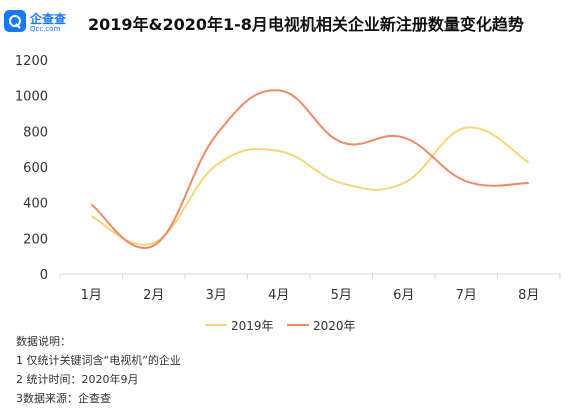 Image resolution: width=580 pixels, height=409 pixels. What do you see at coordinates (45, 29) in the screenshot?
I see `logo-url: Qcc.com` at bounding box center [45, 29].